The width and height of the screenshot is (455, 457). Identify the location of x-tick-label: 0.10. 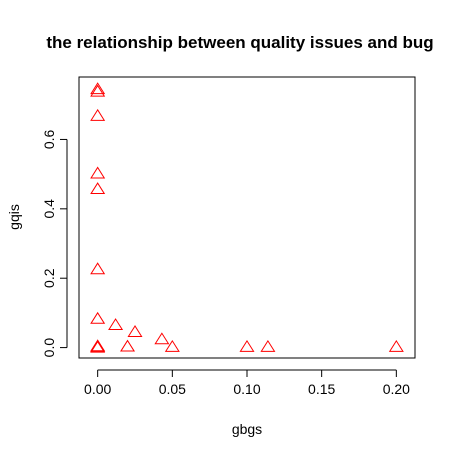
(246, 389).